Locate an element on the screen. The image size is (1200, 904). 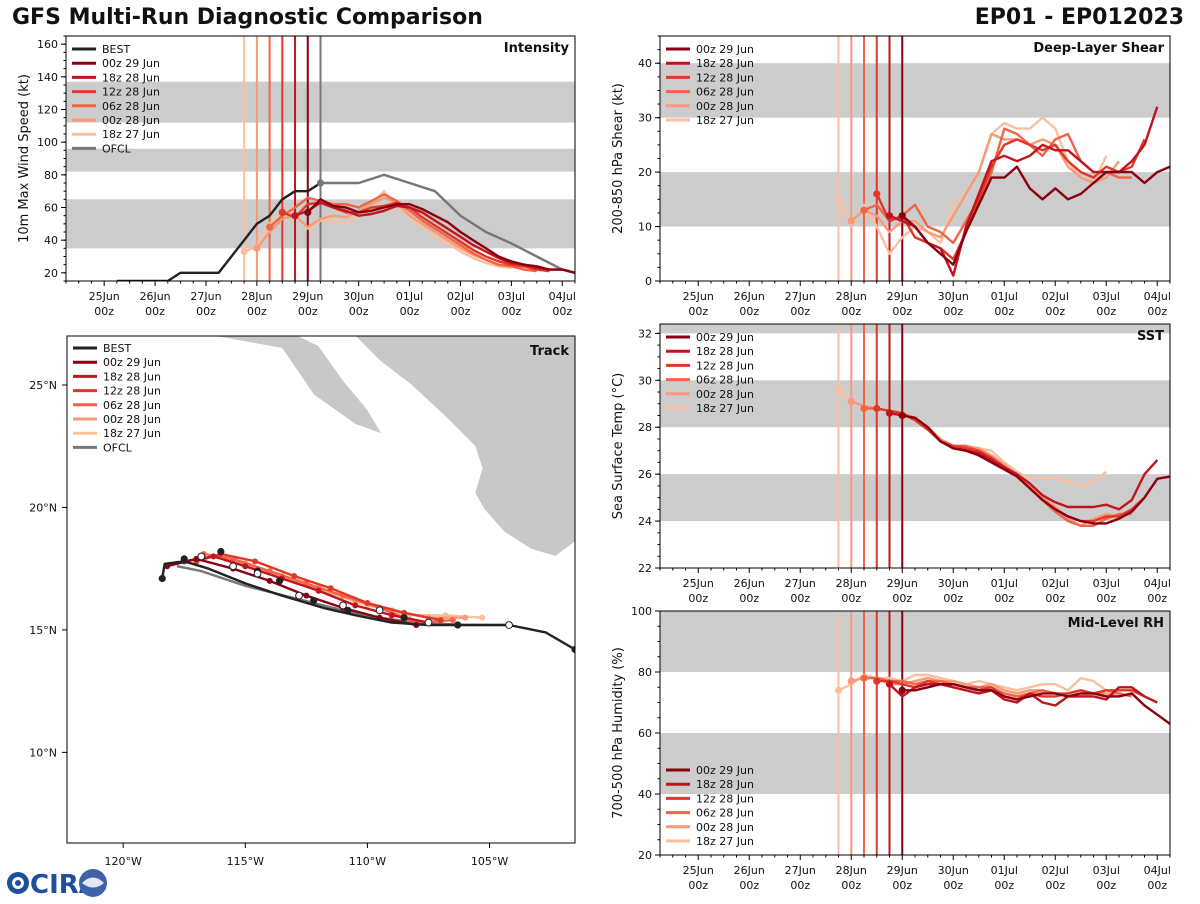
track-best-line is located at coordinates (368, 605).